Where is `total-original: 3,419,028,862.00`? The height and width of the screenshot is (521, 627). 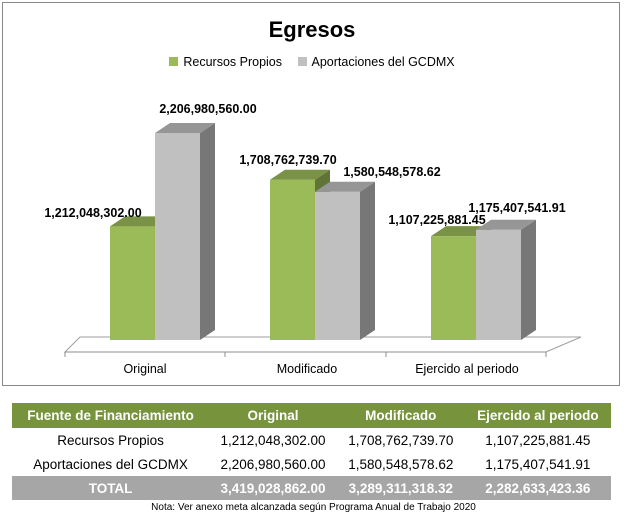
total-original: 3,419,028,862.00 is located at coordinates (273, 488).